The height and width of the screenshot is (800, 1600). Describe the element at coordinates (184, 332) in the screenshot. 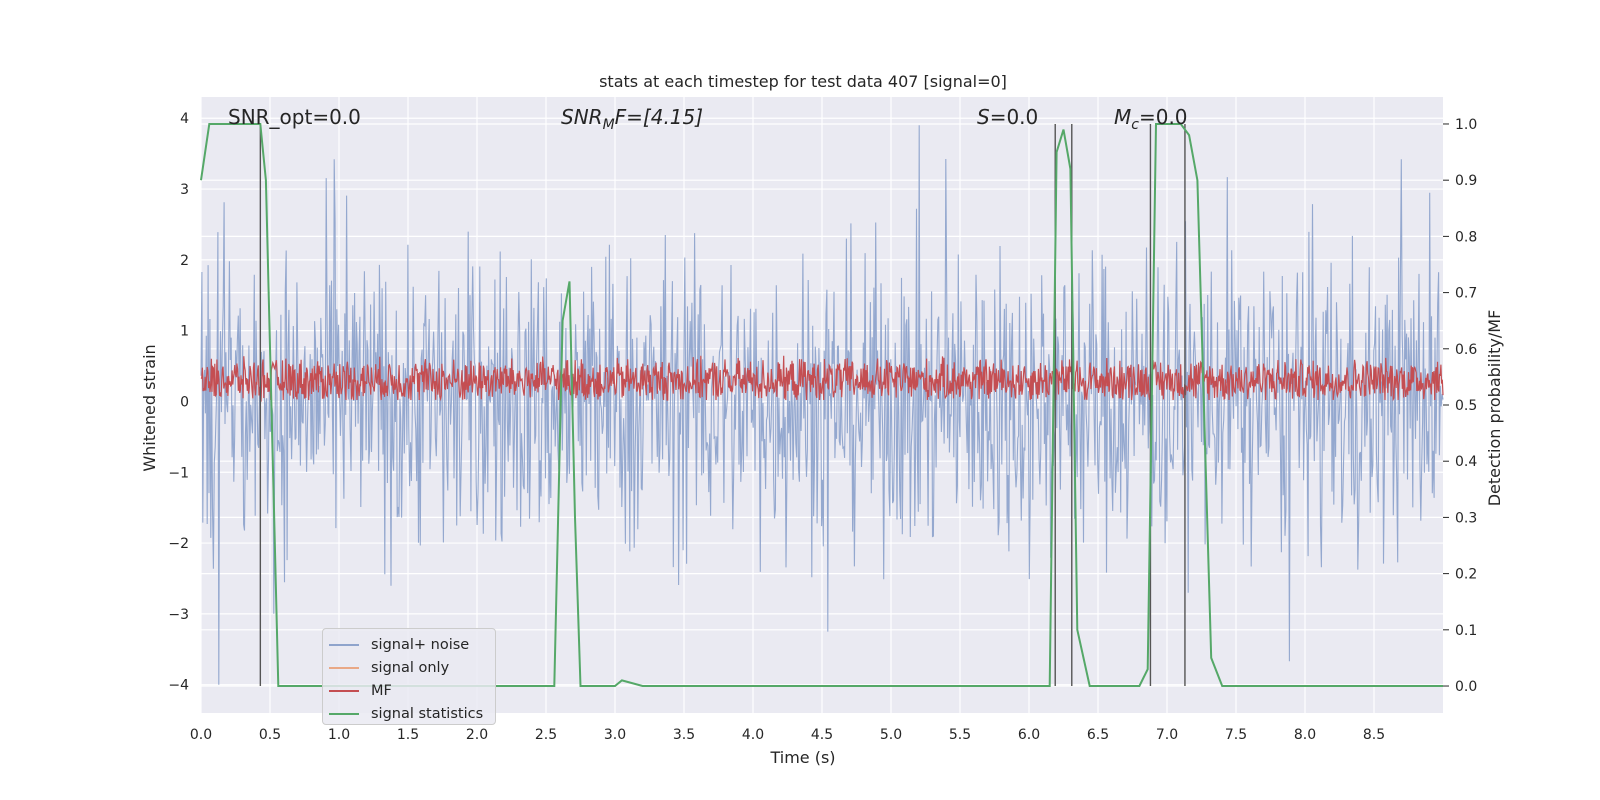

I see `y-tick-label: 1` at that location.